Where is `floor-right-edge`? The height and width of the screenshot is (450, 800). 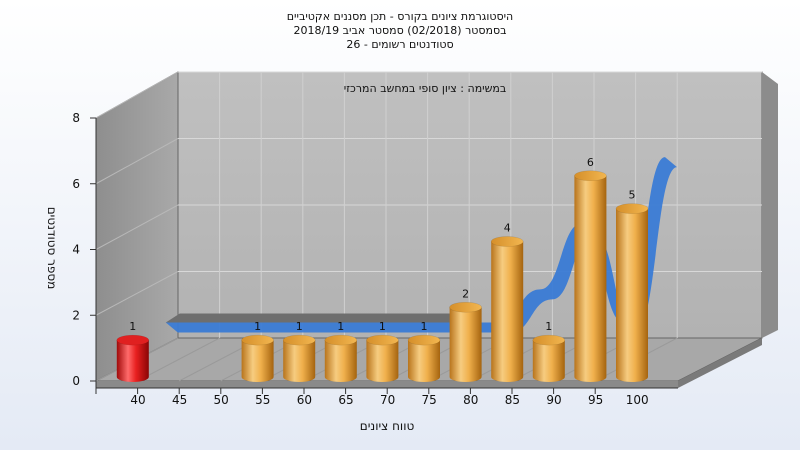
floor-right-edge is located at coordinates (720, 363).